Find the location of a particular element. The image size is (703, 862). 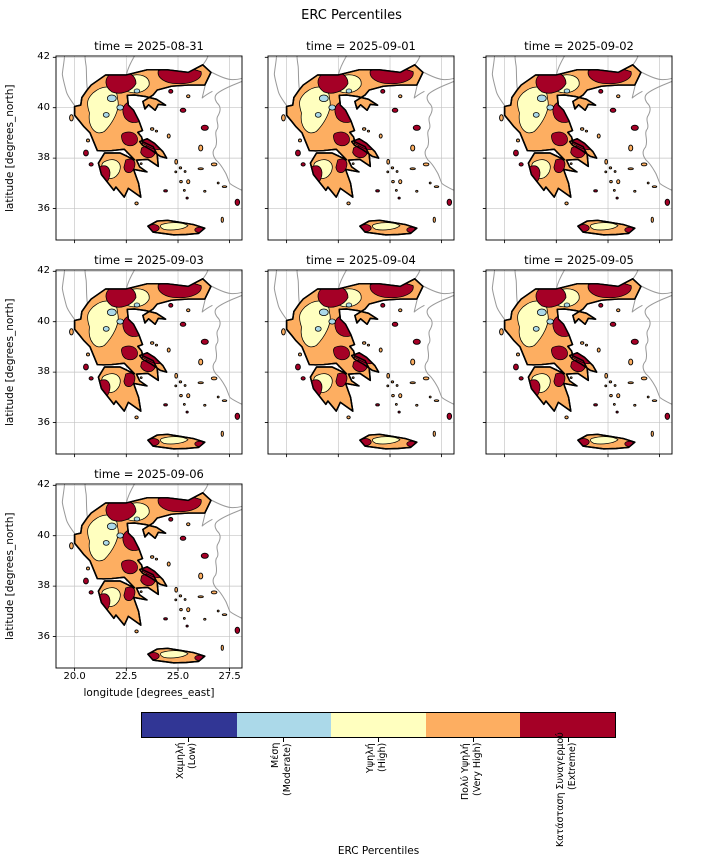

colorbar-segment-high is located at coordinates (378, 725).